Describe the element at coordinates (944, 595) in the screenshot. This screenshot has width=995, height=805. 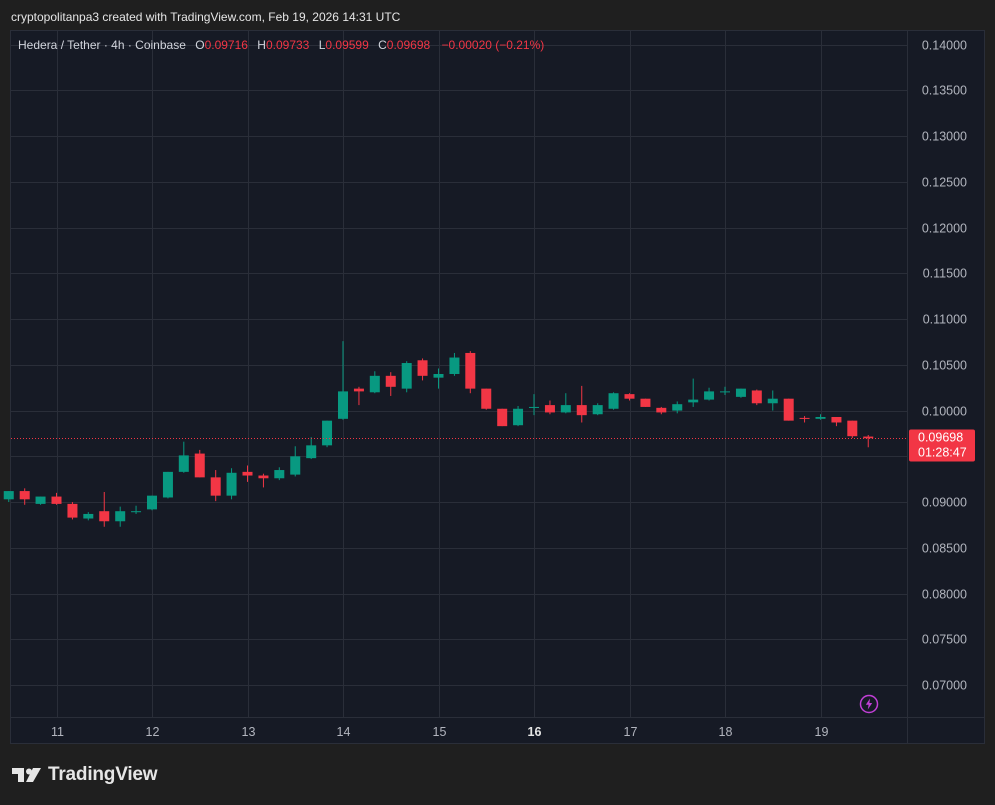
I see `price-tick-label: 0.08000` at that location.